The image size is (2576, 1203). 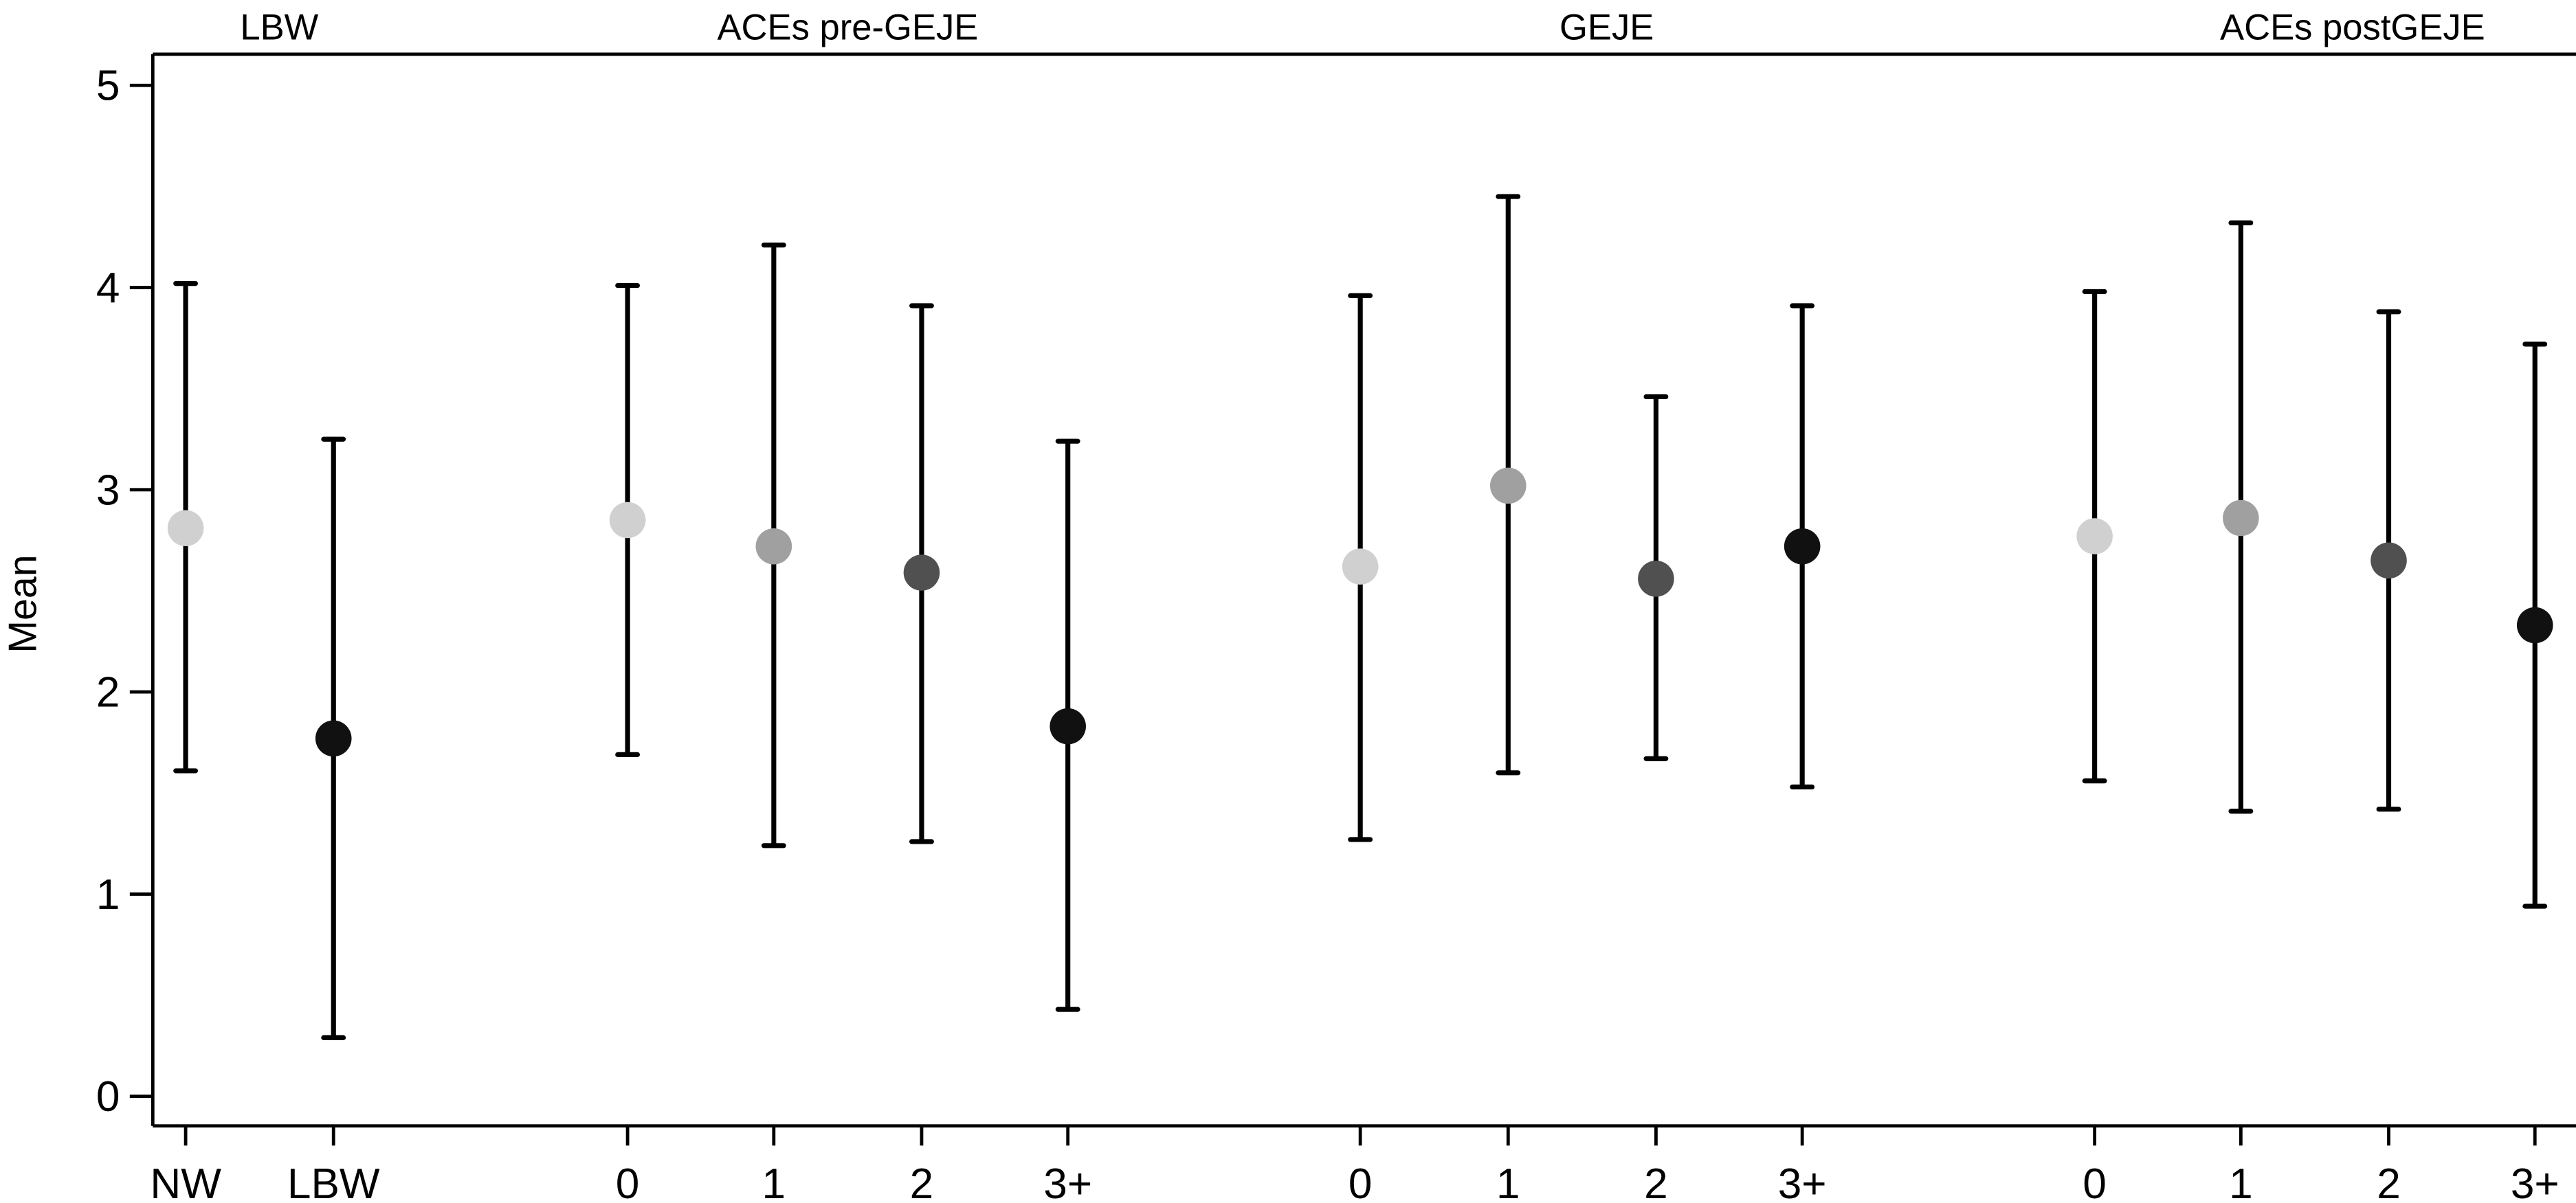 I want to click on y-axis-title: Mean, so click(x=23, y=603).